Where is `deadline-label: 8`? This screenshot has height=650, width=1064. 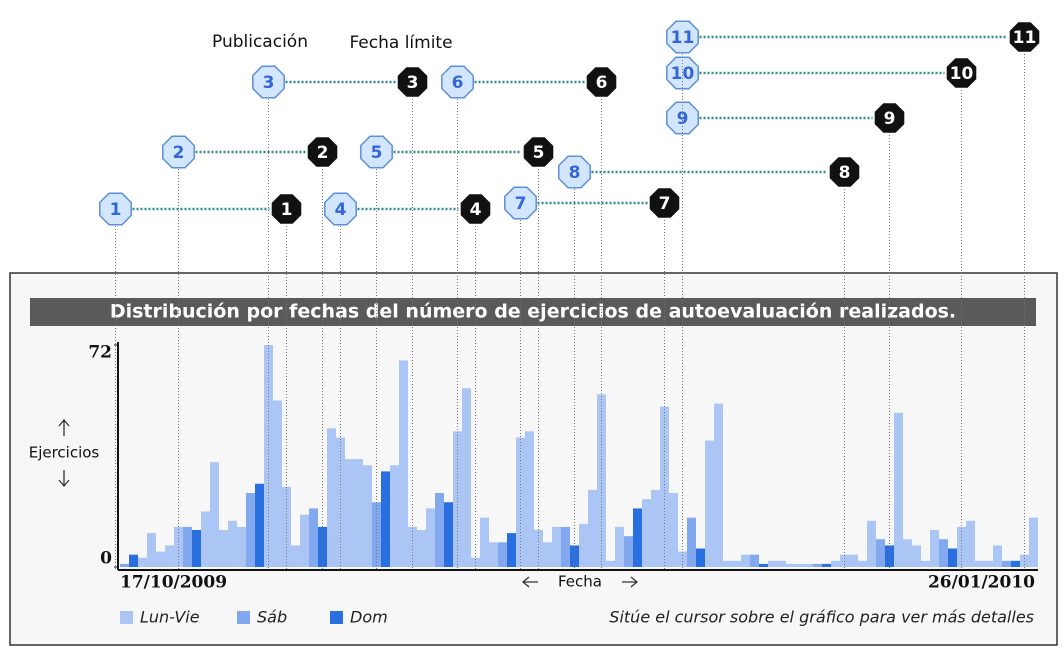
deadline-label: 8 is located at coordinates (845, 173).